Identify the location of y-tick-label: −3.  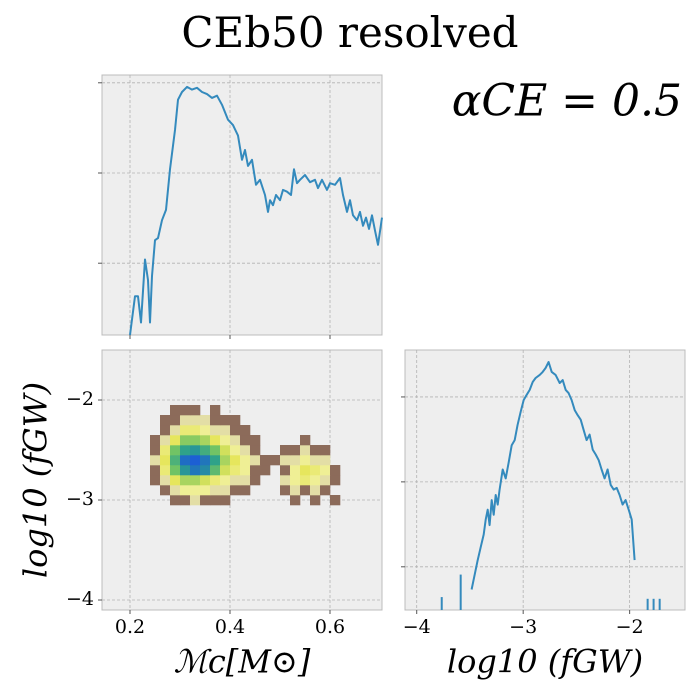
(80, 499).